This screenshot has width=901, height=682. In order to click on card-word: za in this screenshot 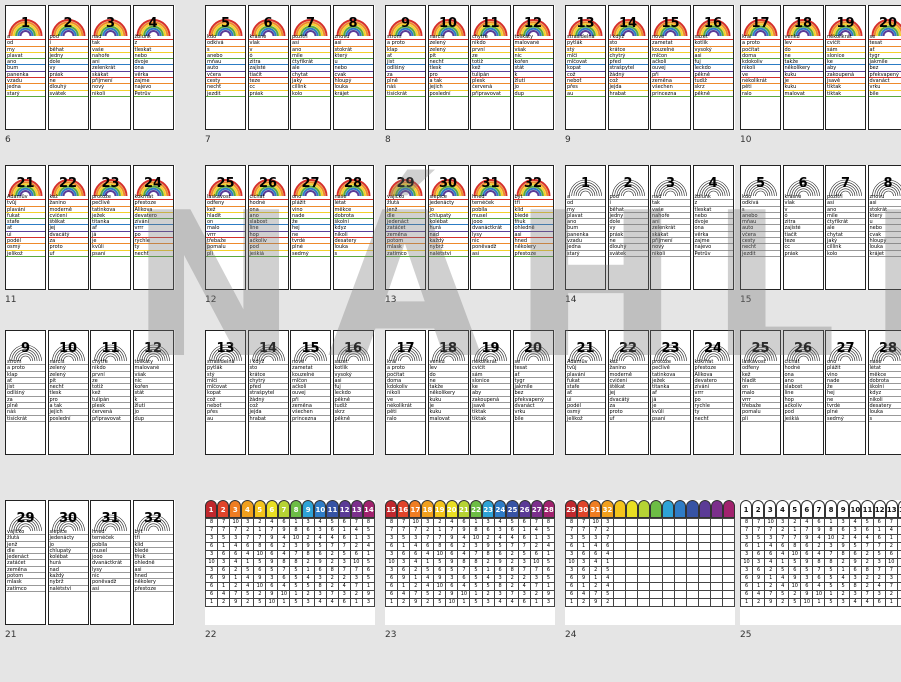, I will do `click(405, 75)`.